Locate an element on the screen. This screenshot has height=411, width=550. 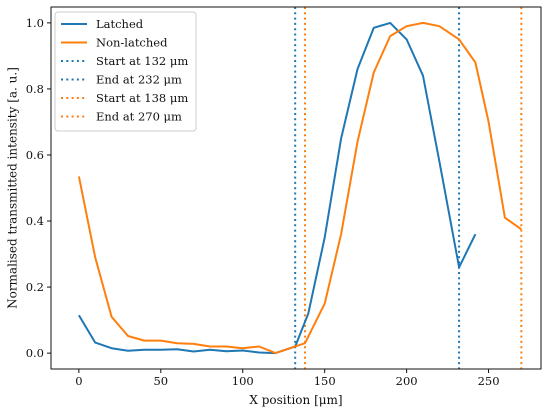
x-axis-label: X position [μm] is located at coordinates (295, 400).